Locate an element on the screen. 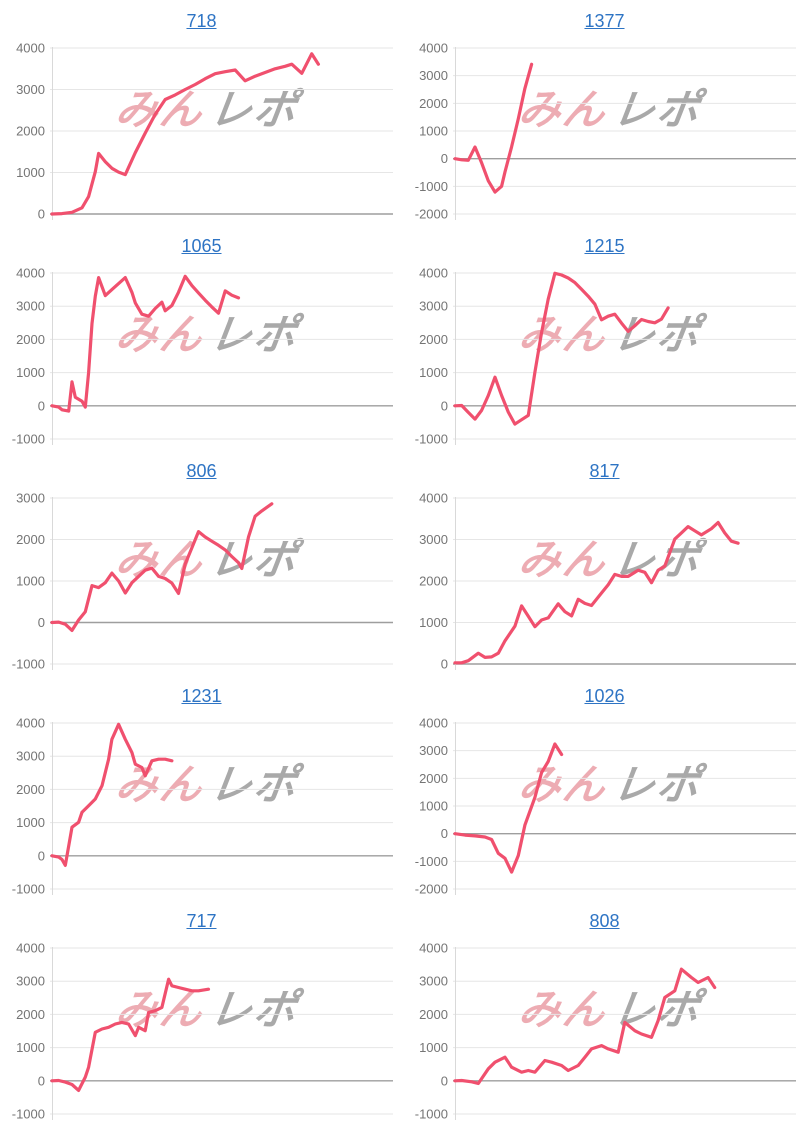 This screenshot has width=806, height=1130. chart-title-link: 817 is located at coordinates (604, 471).